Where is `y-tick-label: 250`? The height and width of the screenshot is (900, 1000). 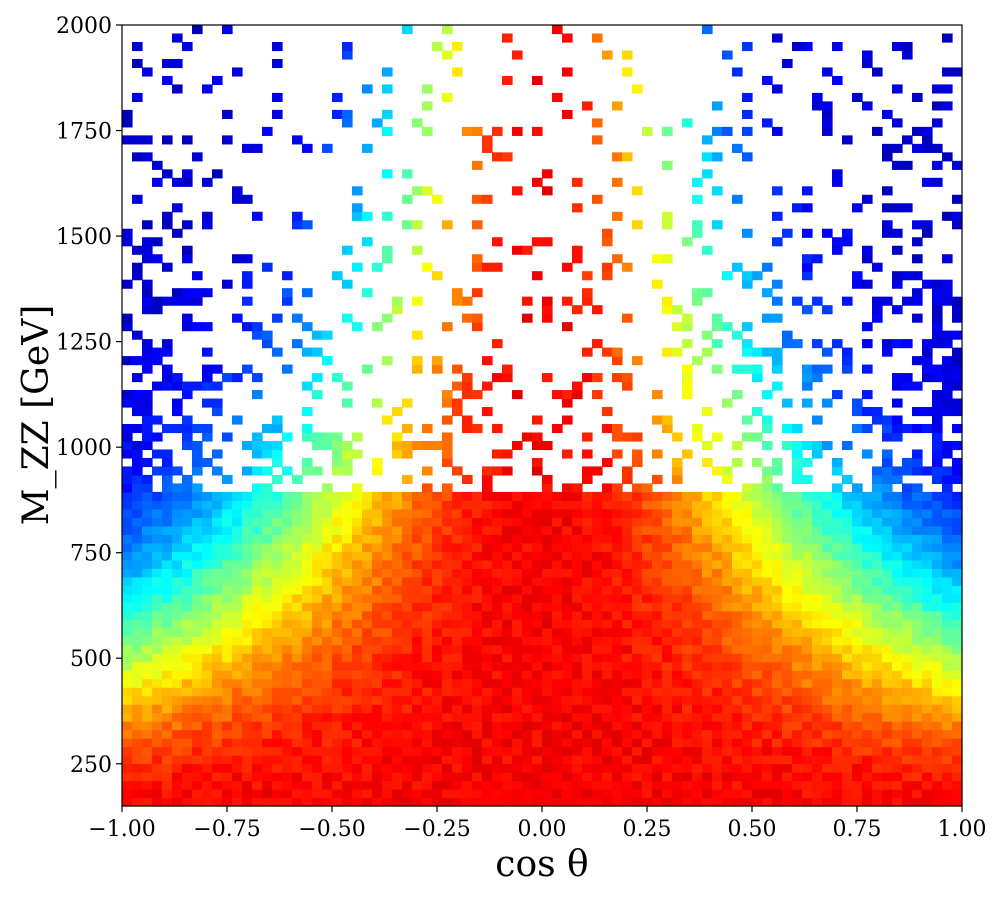
y-tick-label: 250 is located at coordinates (91, 765).